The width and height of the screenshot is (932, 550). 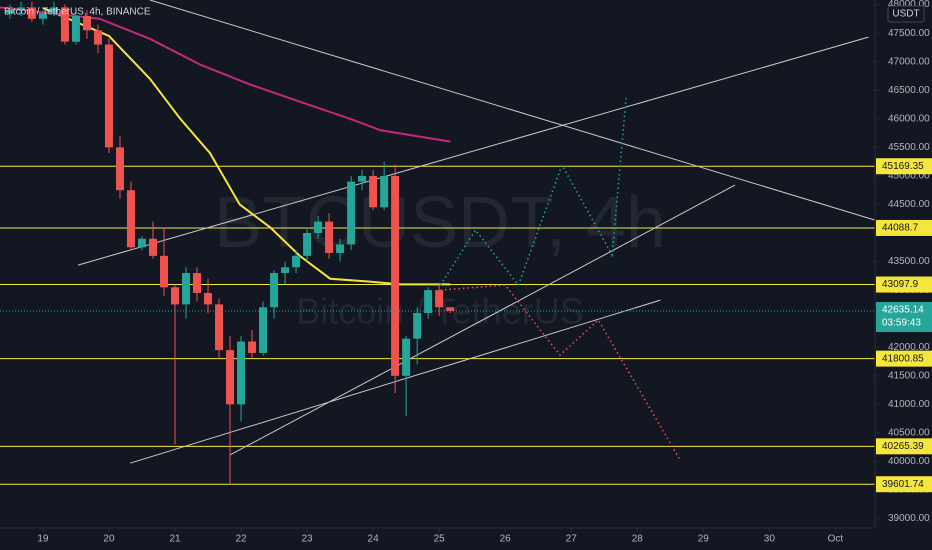 What do you see at coordinates (225, 74) in the screenshot?
I see `moving-average` at bounding box center [225, 74].